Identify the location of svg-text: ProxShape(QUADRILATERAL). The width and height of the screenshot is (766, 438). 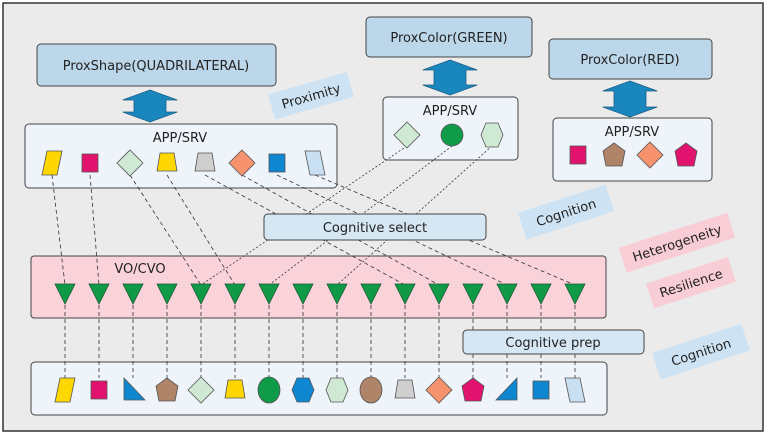
(156, 66).